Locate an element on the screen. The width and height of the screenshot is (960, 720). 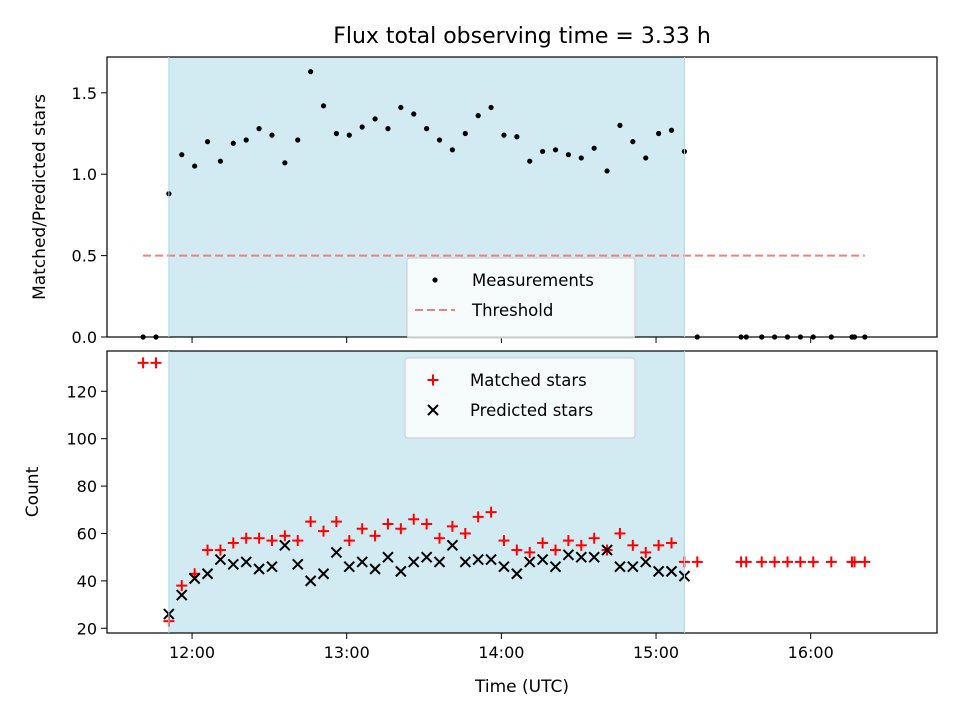
x-tick-label: 15:00 is located at coordinates (656, 652).